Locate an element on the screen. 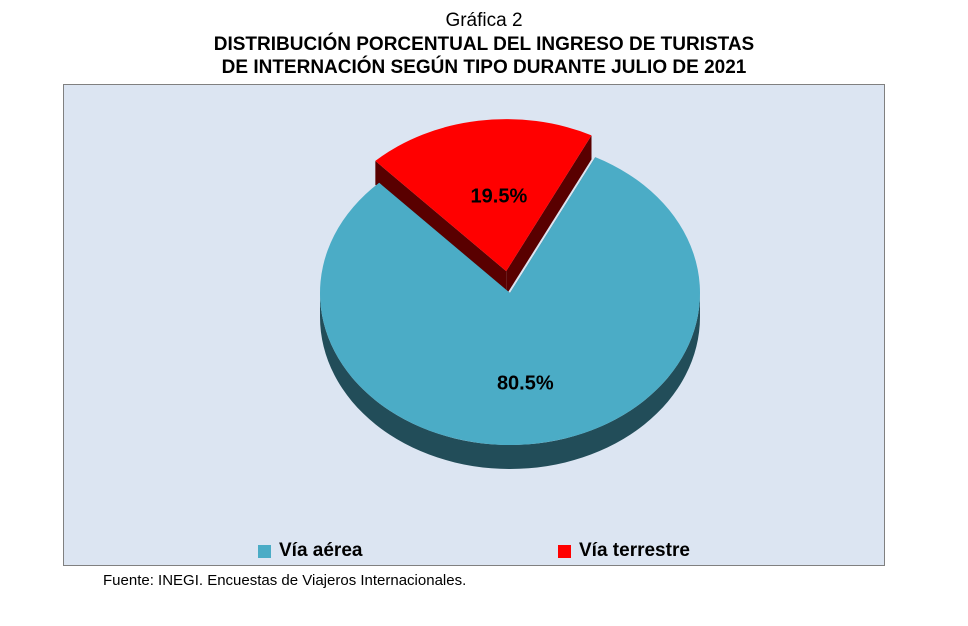 This screenshot has width=968, height=626. legend-item-via-terrestre: Vía terrestre is located at coordinates (624, 551).